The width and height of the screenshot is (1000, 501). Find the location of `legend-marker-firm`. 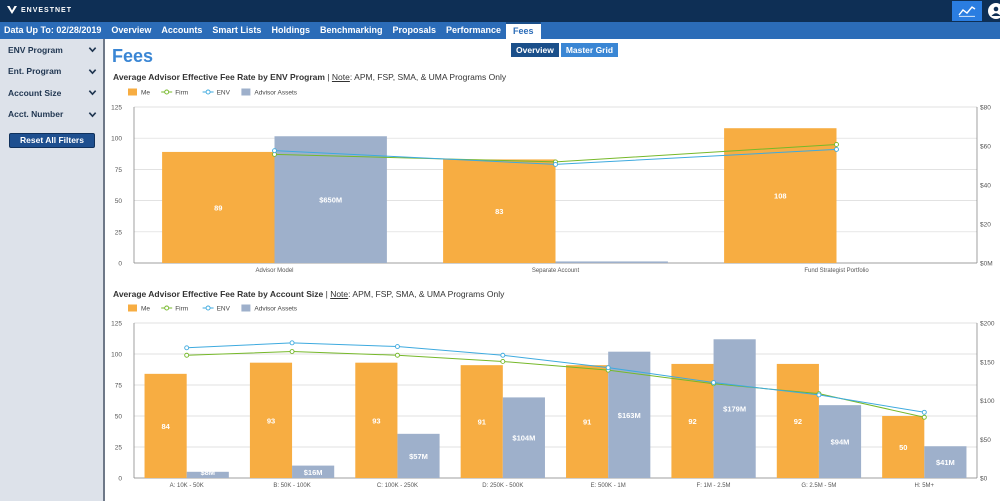

legend-marker-firm is located at coordinates (167, 308).